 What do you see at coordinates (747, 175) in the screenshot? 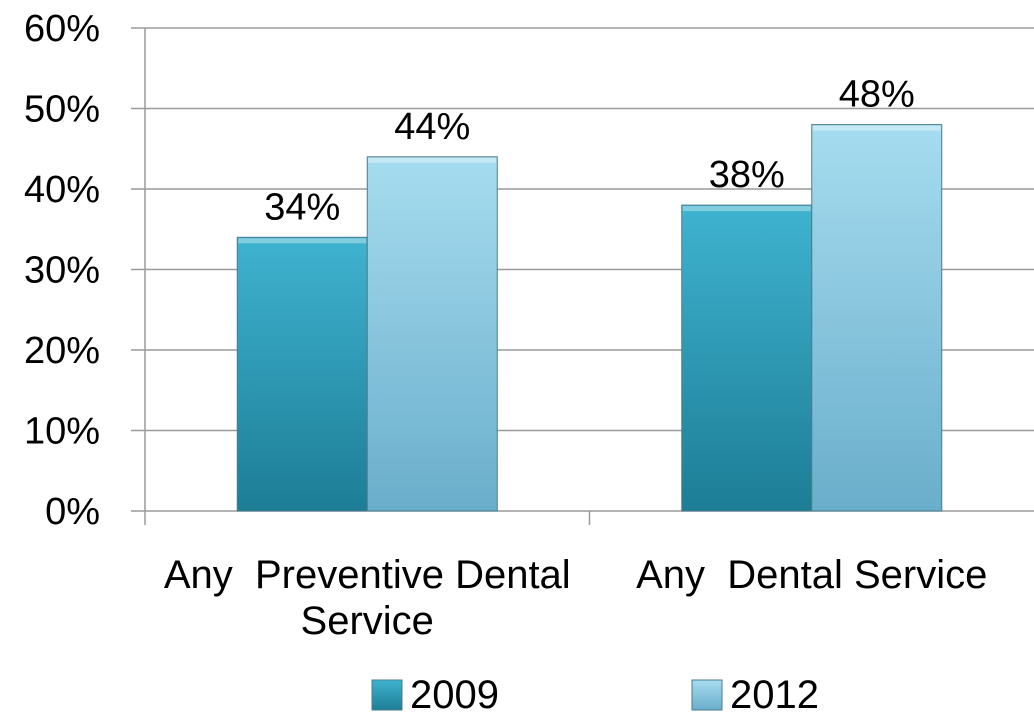
I see `data-label: 38%` at bounding box center [747, 175].